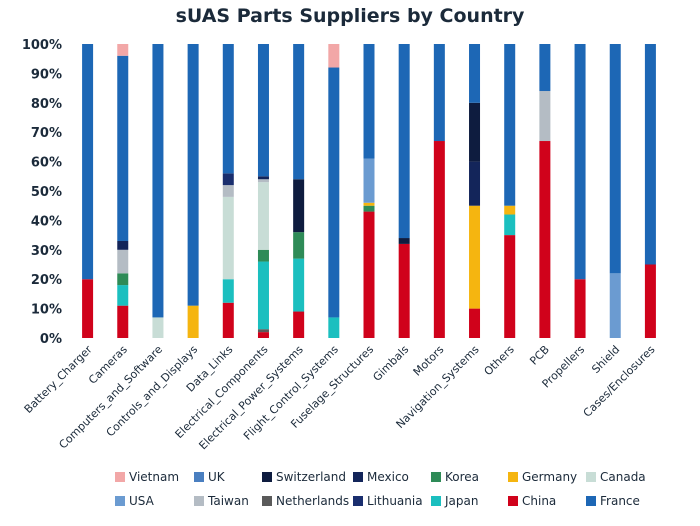  Describe the element at coordinates (475, 73) in the screenshot. I see `bar-segment-navigation-systems-france` at that location.